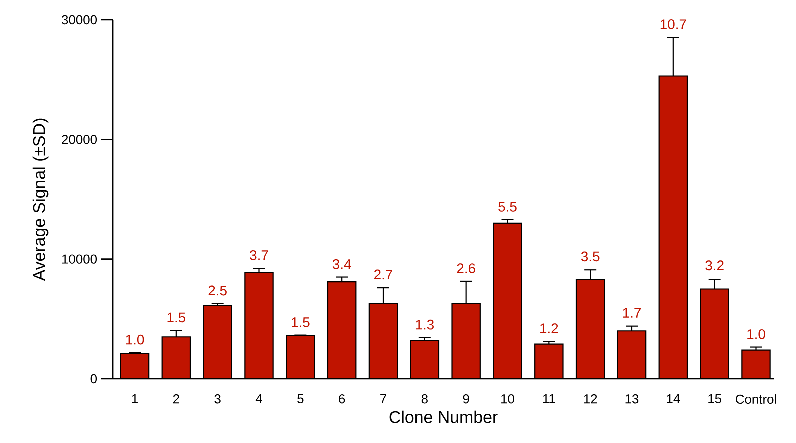 The width and height of the screenshot is (796, 443). I want to click on annotation: 3.5, so click(590, 257).